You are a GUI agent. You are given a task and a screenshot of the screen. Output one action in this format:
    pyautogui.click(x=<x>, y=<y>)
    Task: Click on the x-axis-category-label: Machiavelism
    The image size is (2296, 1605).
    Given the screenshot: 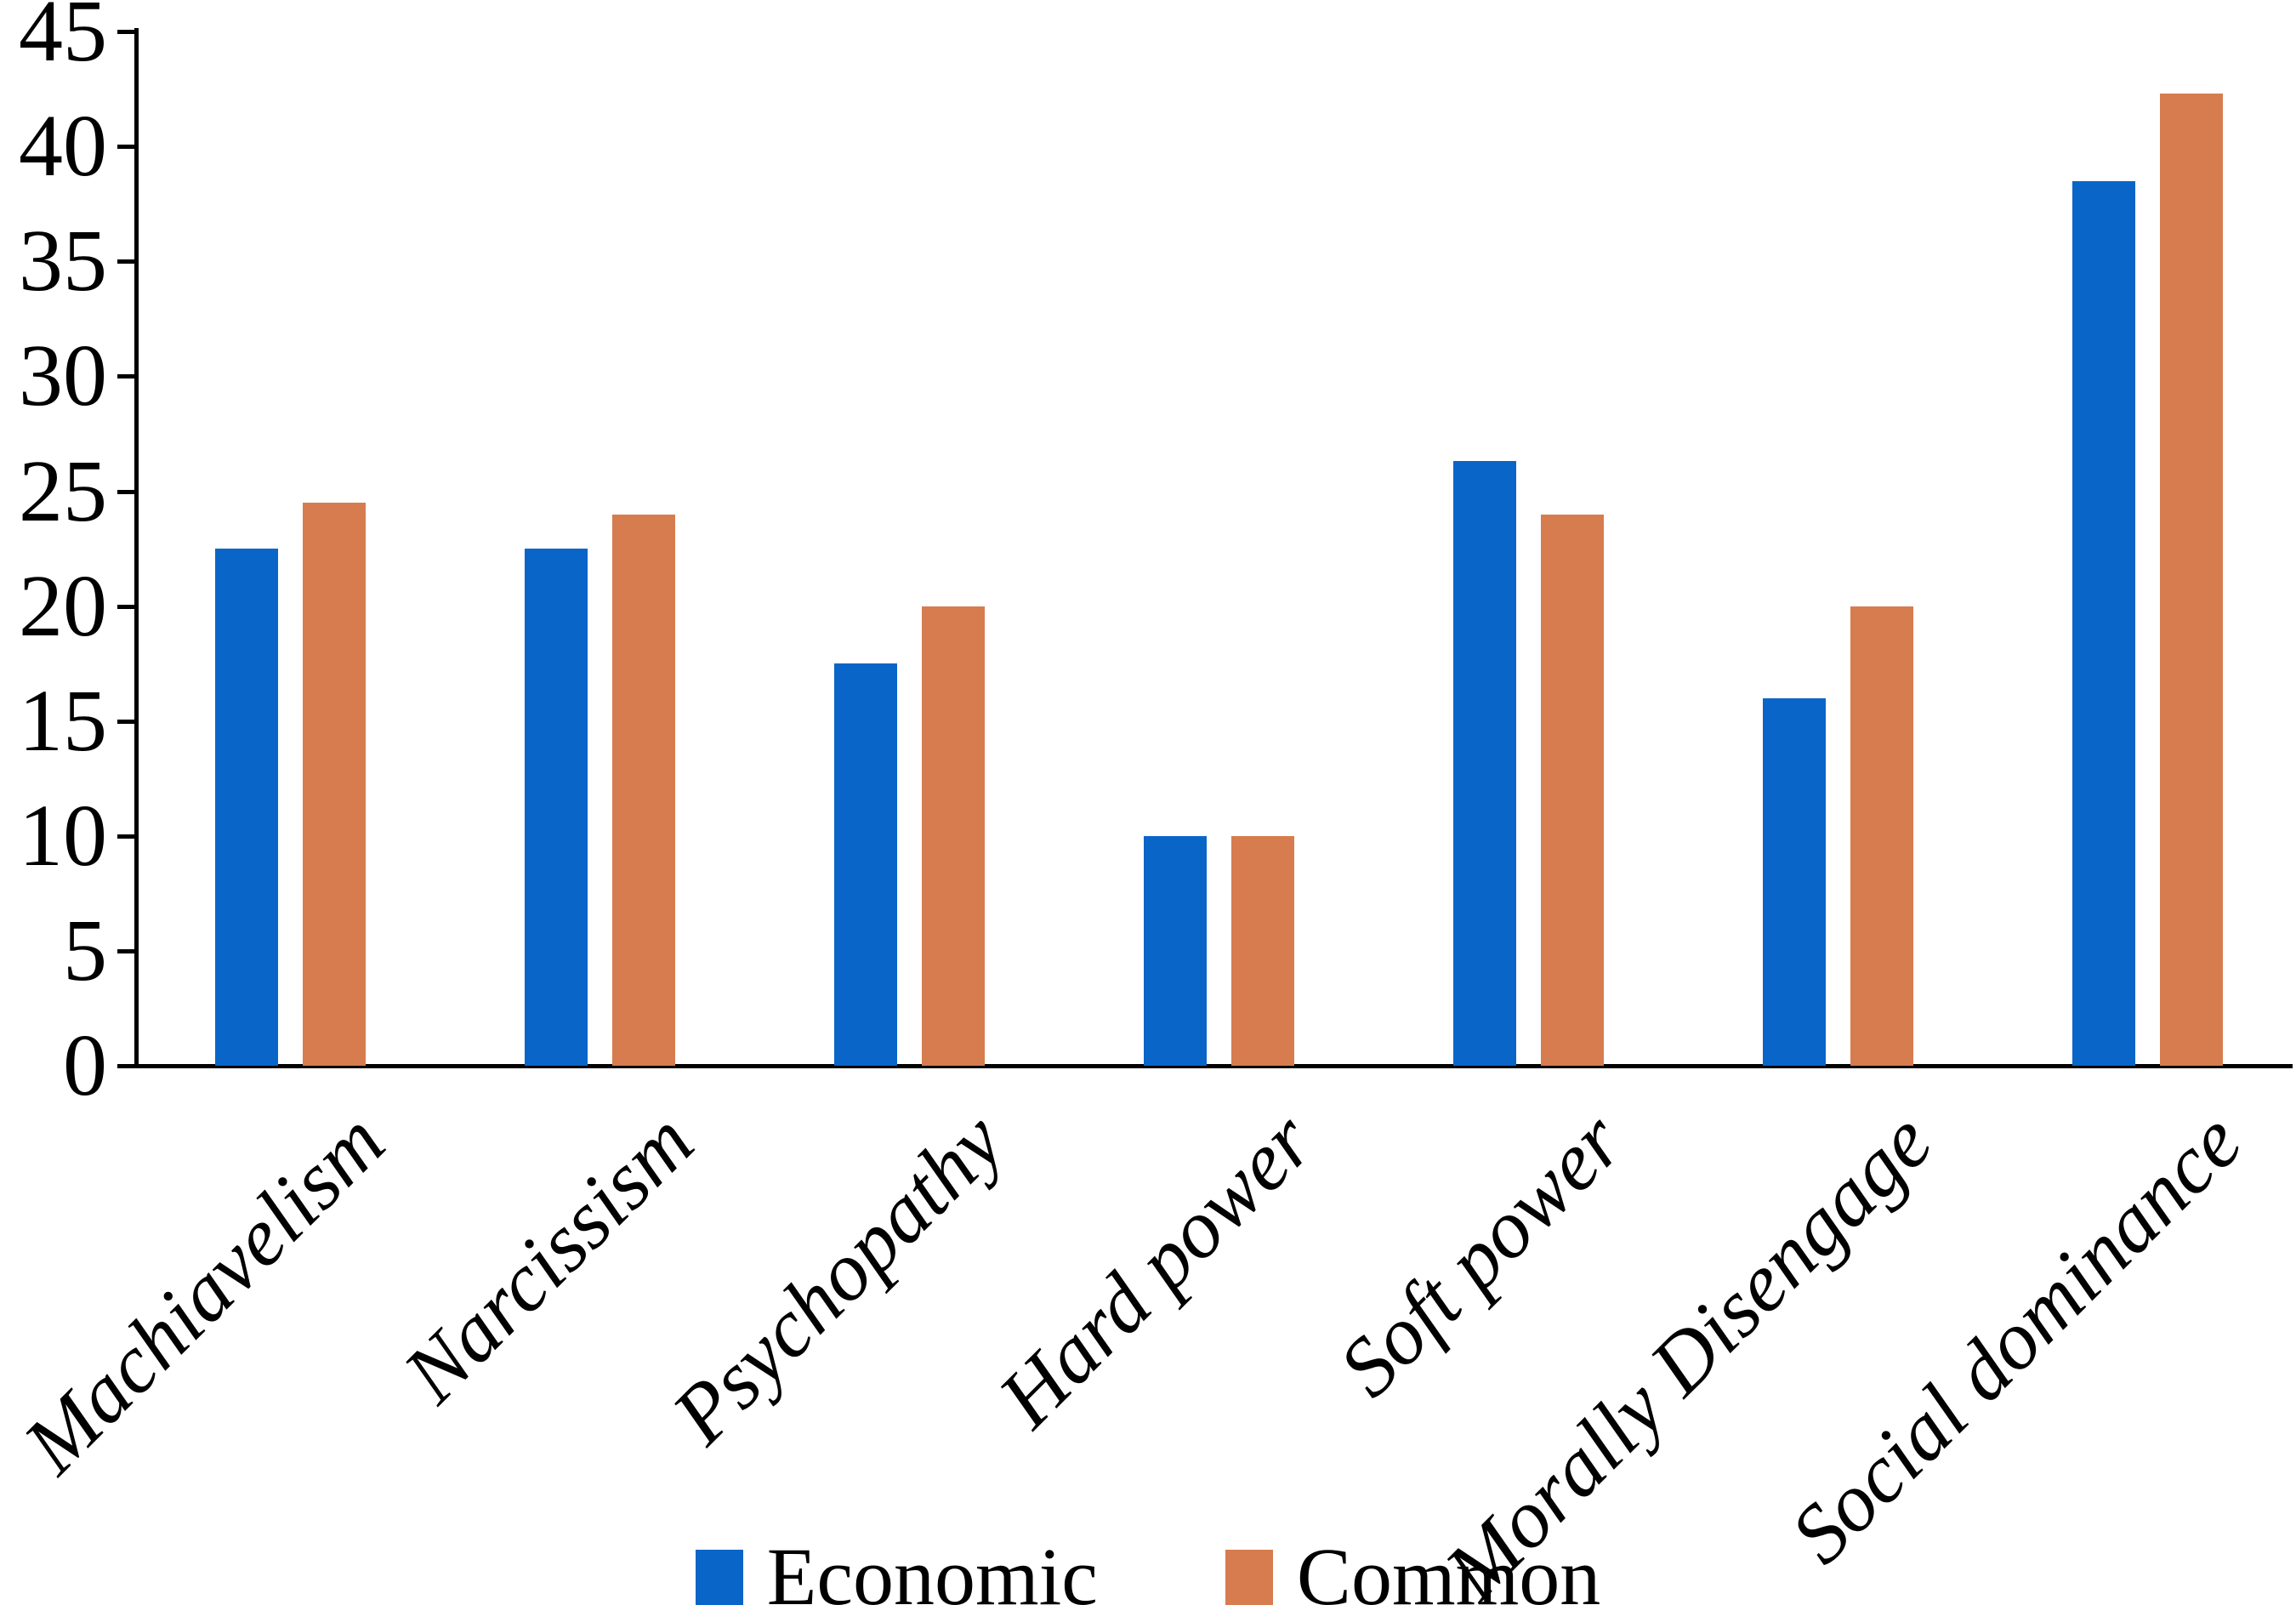 What is the action you would take?
    pyautogui.click(x=204, y=1293)
    